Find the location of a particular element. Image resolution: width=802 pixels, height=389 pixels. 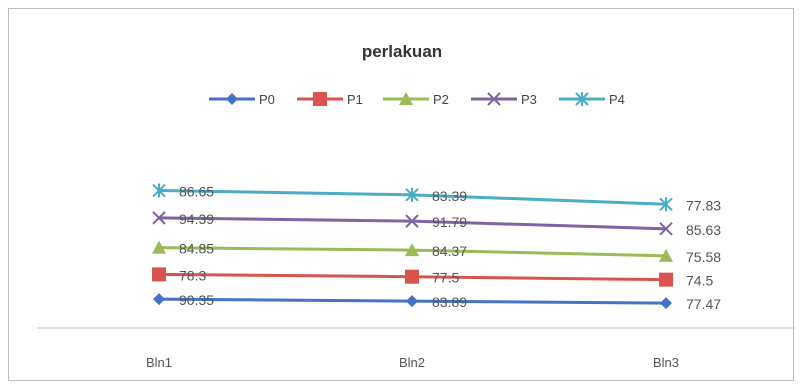

data-label: 90.35 is located at coordinates (196, 300).